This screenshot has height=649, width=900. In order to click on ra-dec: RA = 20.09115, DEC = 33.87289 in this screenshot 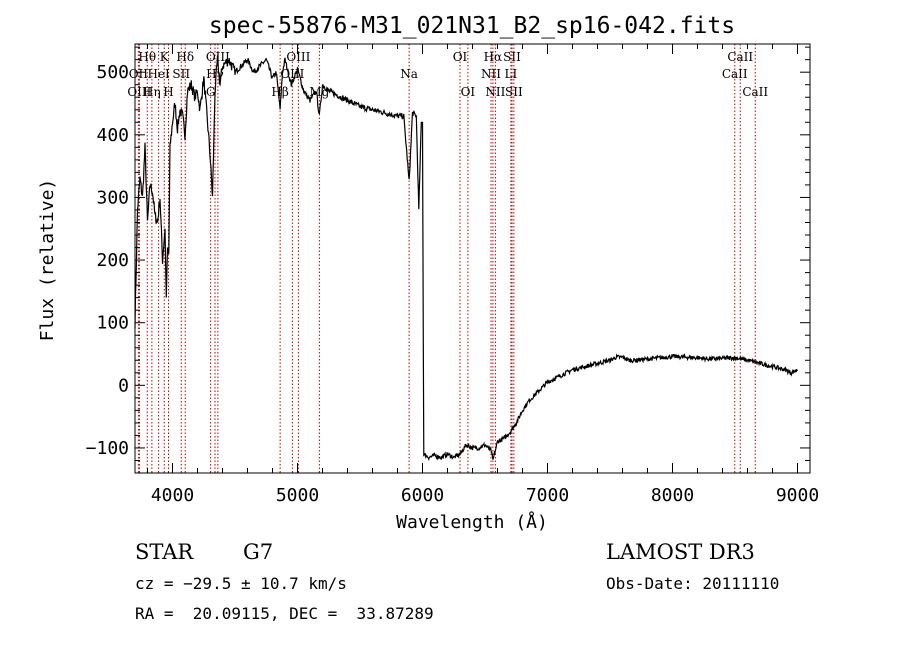, I will do `click(284, 613)`.